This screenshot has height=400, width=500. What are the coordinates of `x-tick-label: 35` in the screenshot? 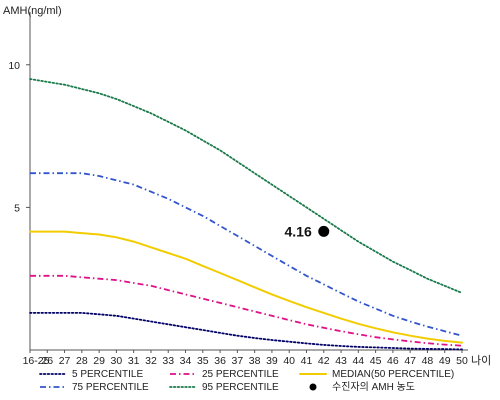 It's located at (203, 361).